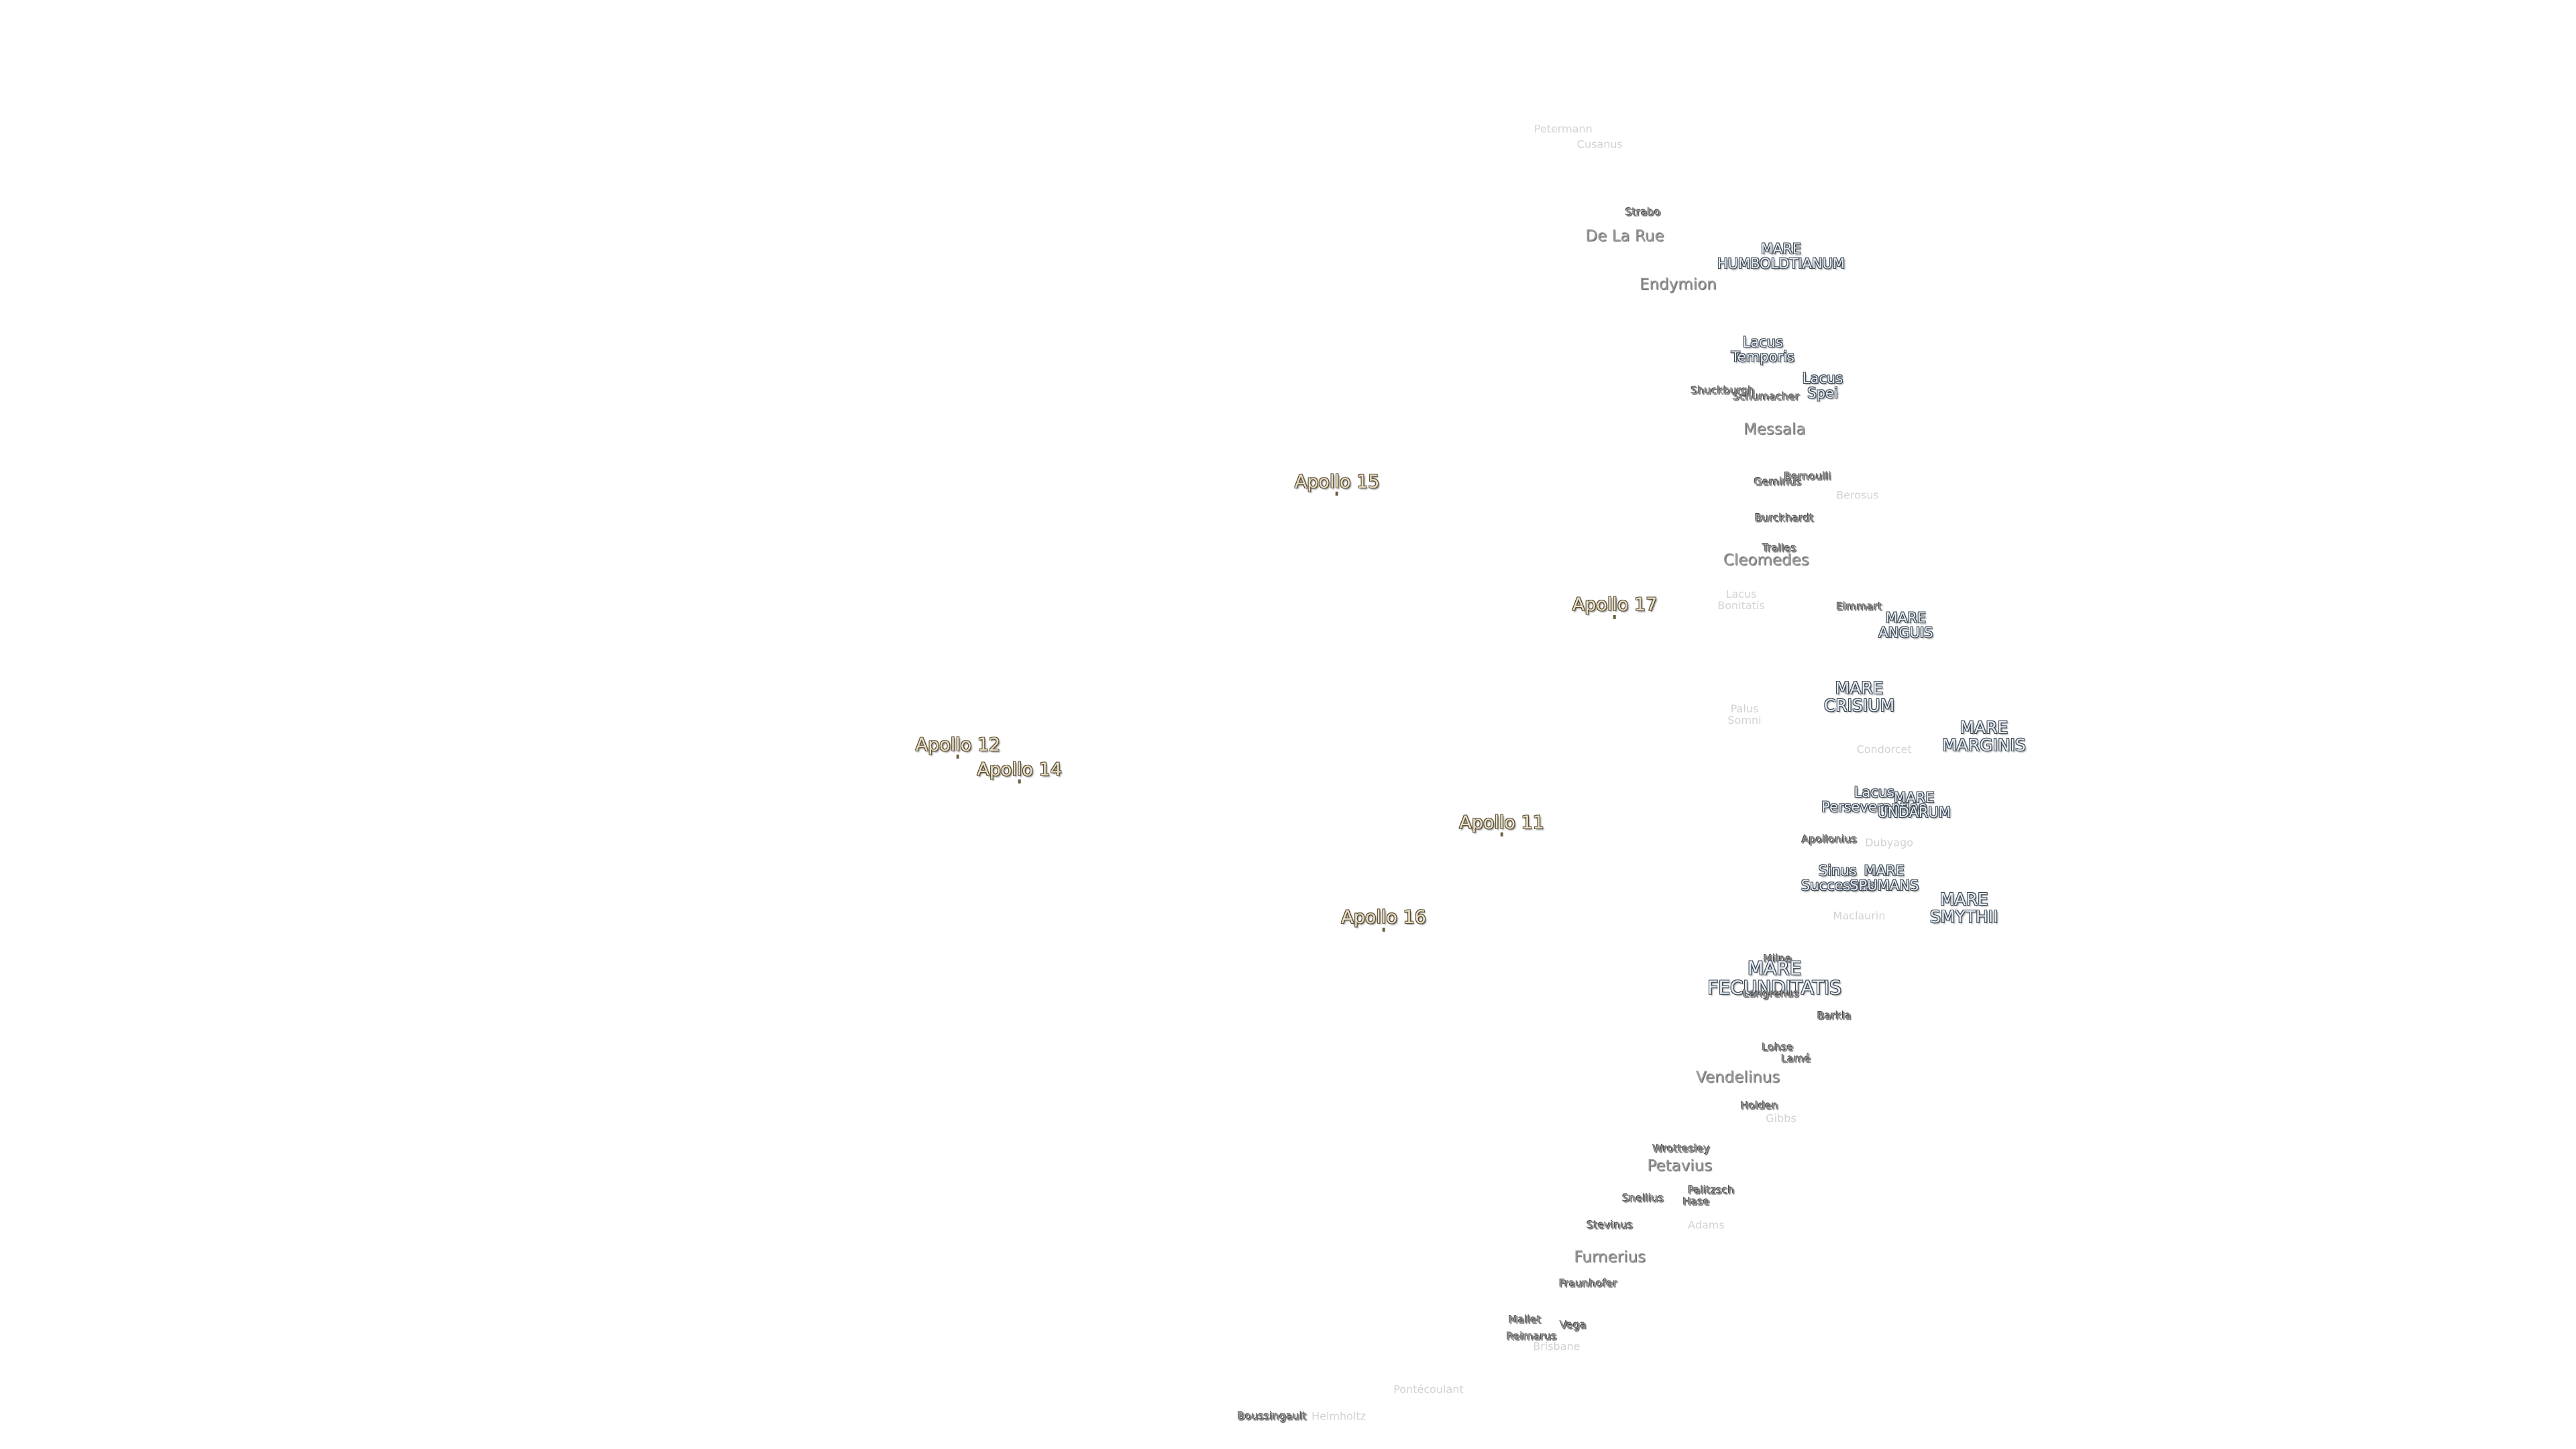  Describe the element at coordinates (1501, 822) in the screenshot. I see `landing-site-label: Apollo 11` at that location.